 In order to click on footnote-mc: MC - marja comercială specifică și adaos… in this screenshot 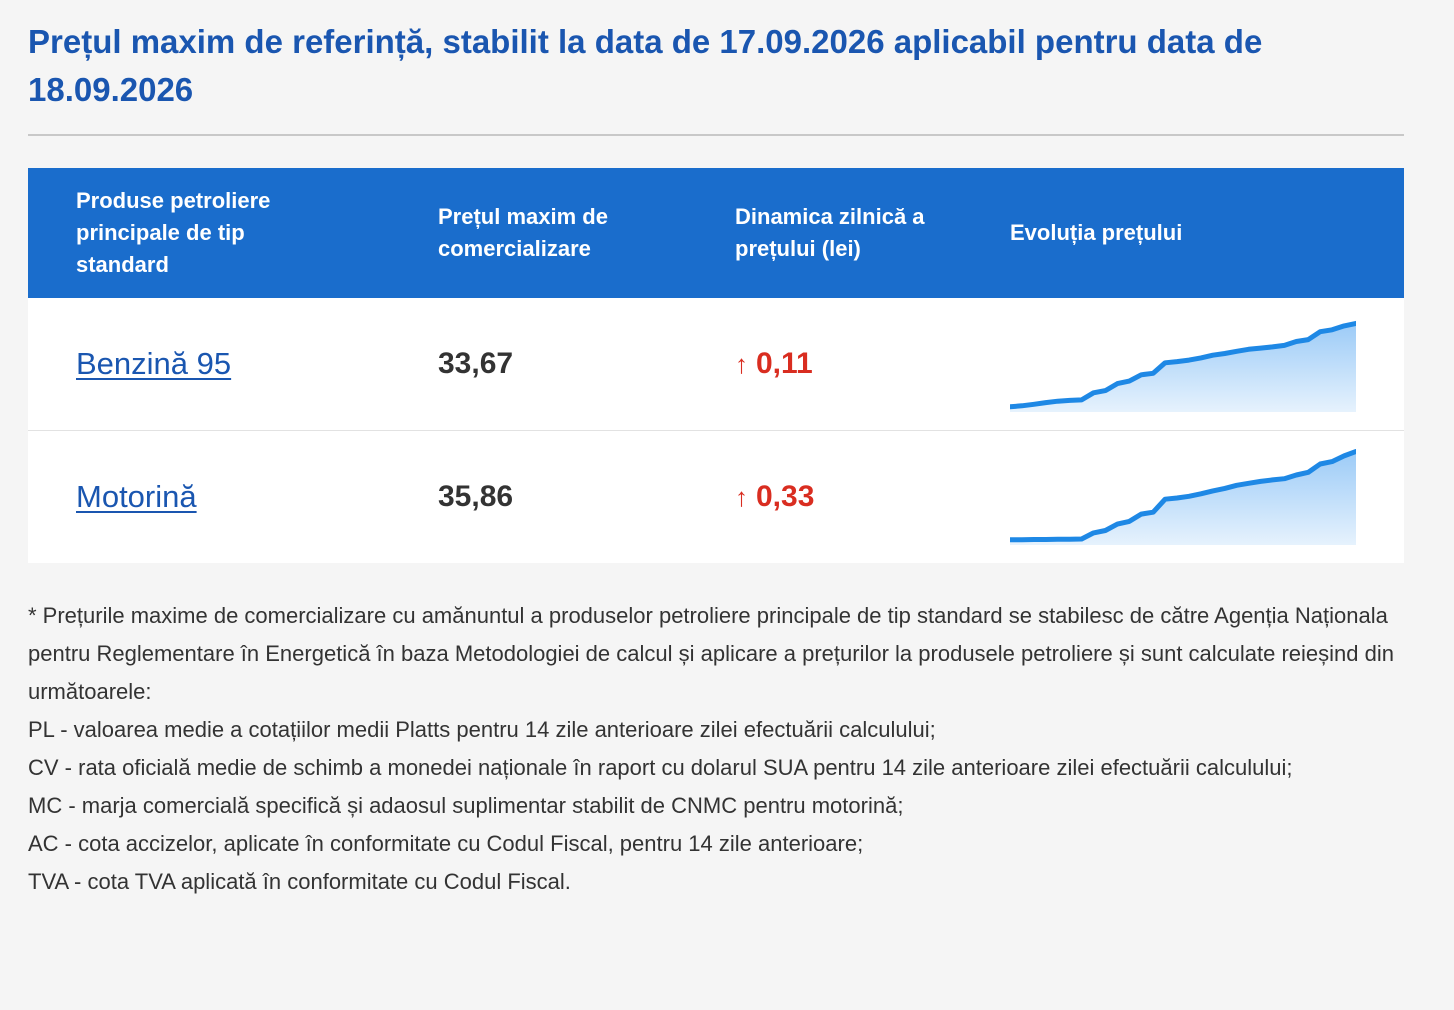, I will do `click(466, 805)`.